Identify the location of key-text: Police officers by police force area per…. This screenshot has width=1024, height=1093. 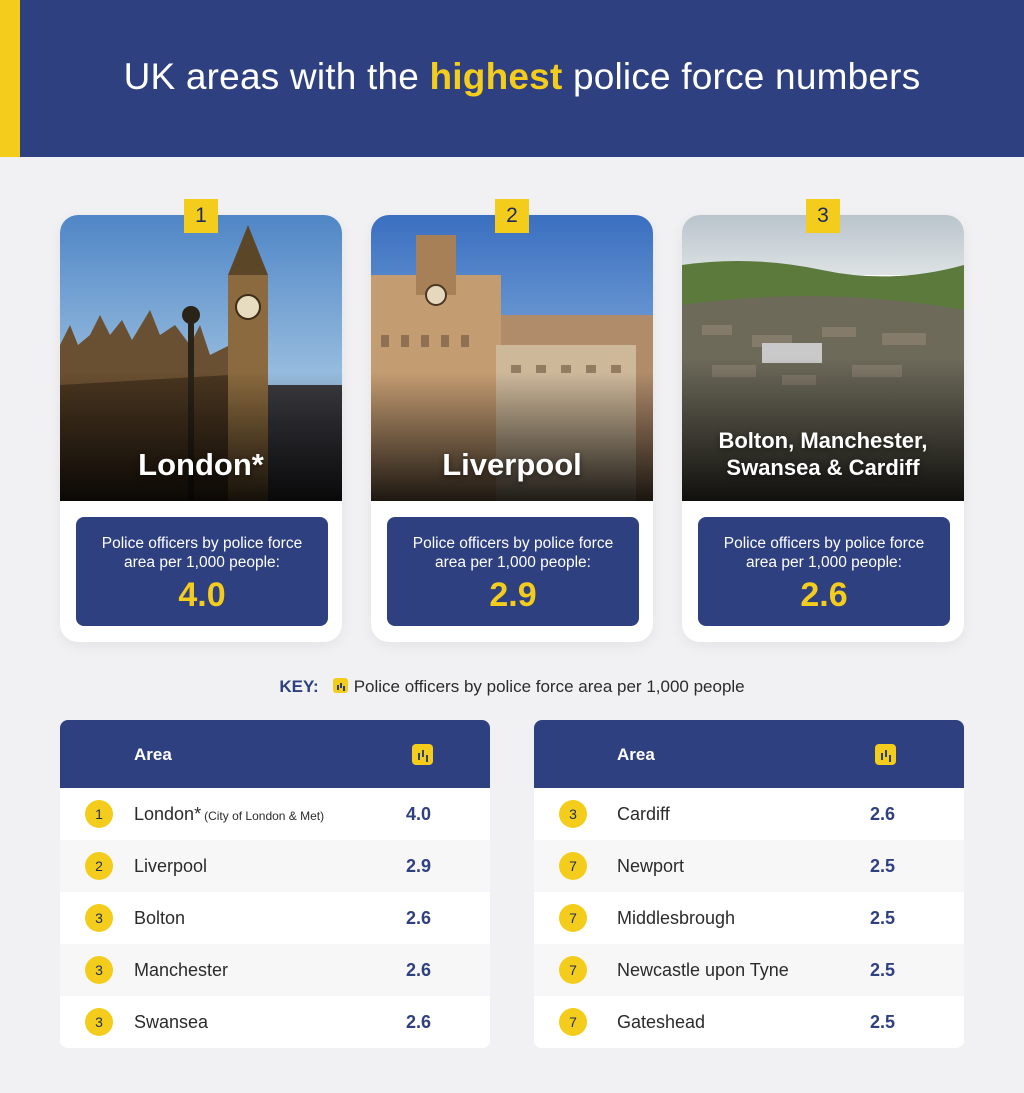
(549, 686).